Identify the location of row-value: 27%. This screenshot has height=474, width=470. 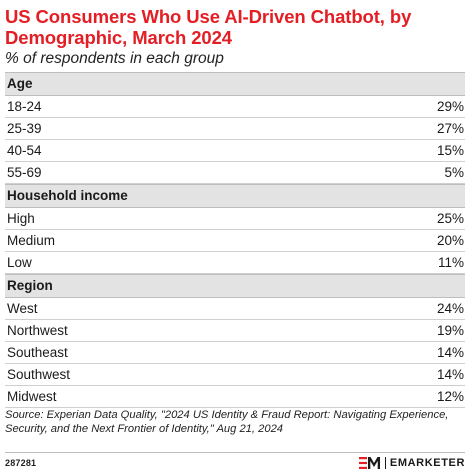
(450, 128).